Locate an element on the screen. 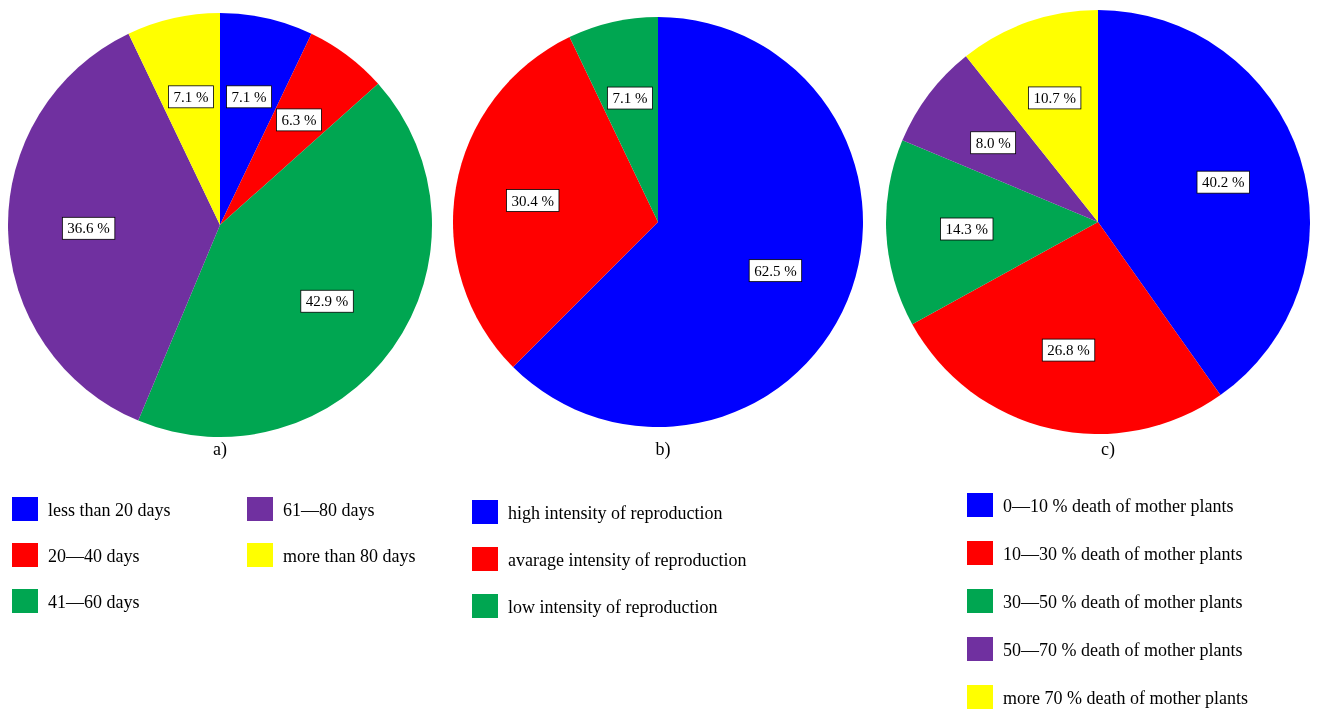  data-label: 6.3 % is located at coordinates (299, 119).